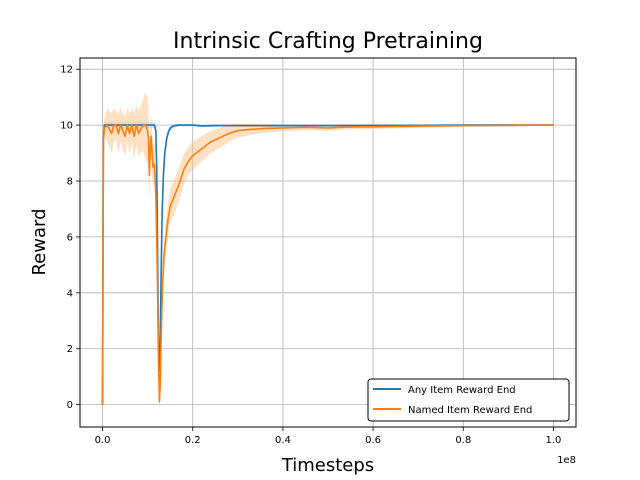  What do you see at coordinates (470, 410) in the screenshot?
I see `legend-label-named-item: Named Item Reward End` at bounding box center [470, 410].